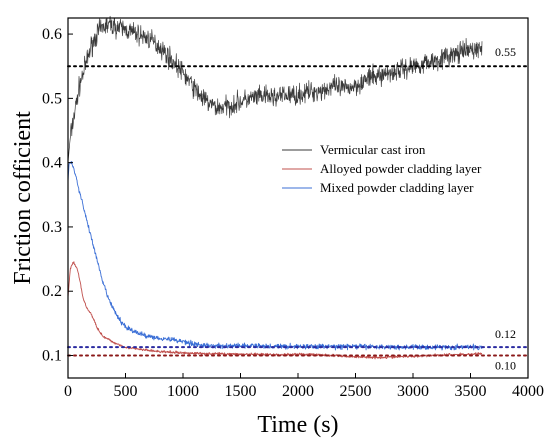 The image size is (550, 444). What do you see at coordinates (183, 391) in the screenshot?
I see `x-tick-label-2: 1000` at bounding box center [183, 391].